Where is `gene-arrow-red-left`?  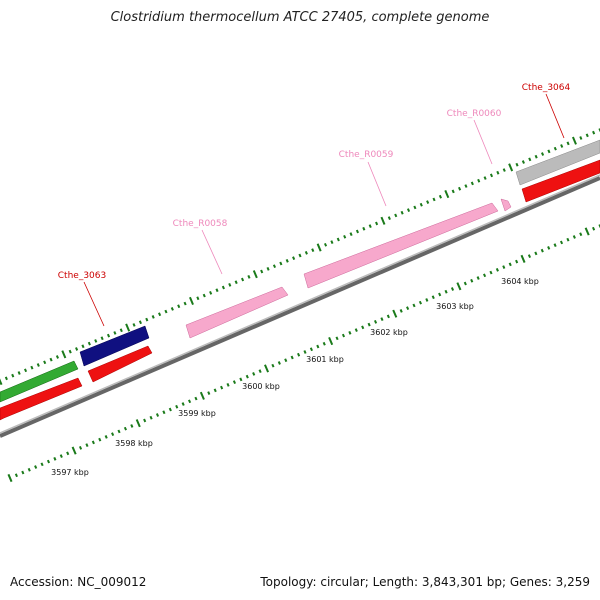 gene-arrow-red-left is located at coordinates (41, 399).